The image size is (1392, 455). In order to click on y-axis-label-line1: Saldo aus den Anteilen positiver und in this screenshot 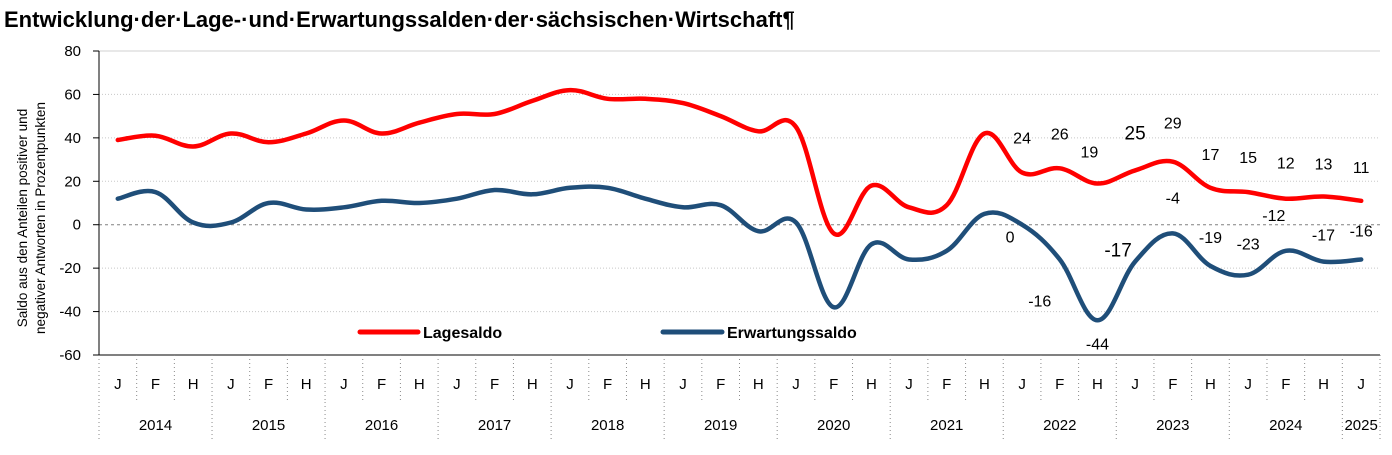, I will do `click(22, 218)`.